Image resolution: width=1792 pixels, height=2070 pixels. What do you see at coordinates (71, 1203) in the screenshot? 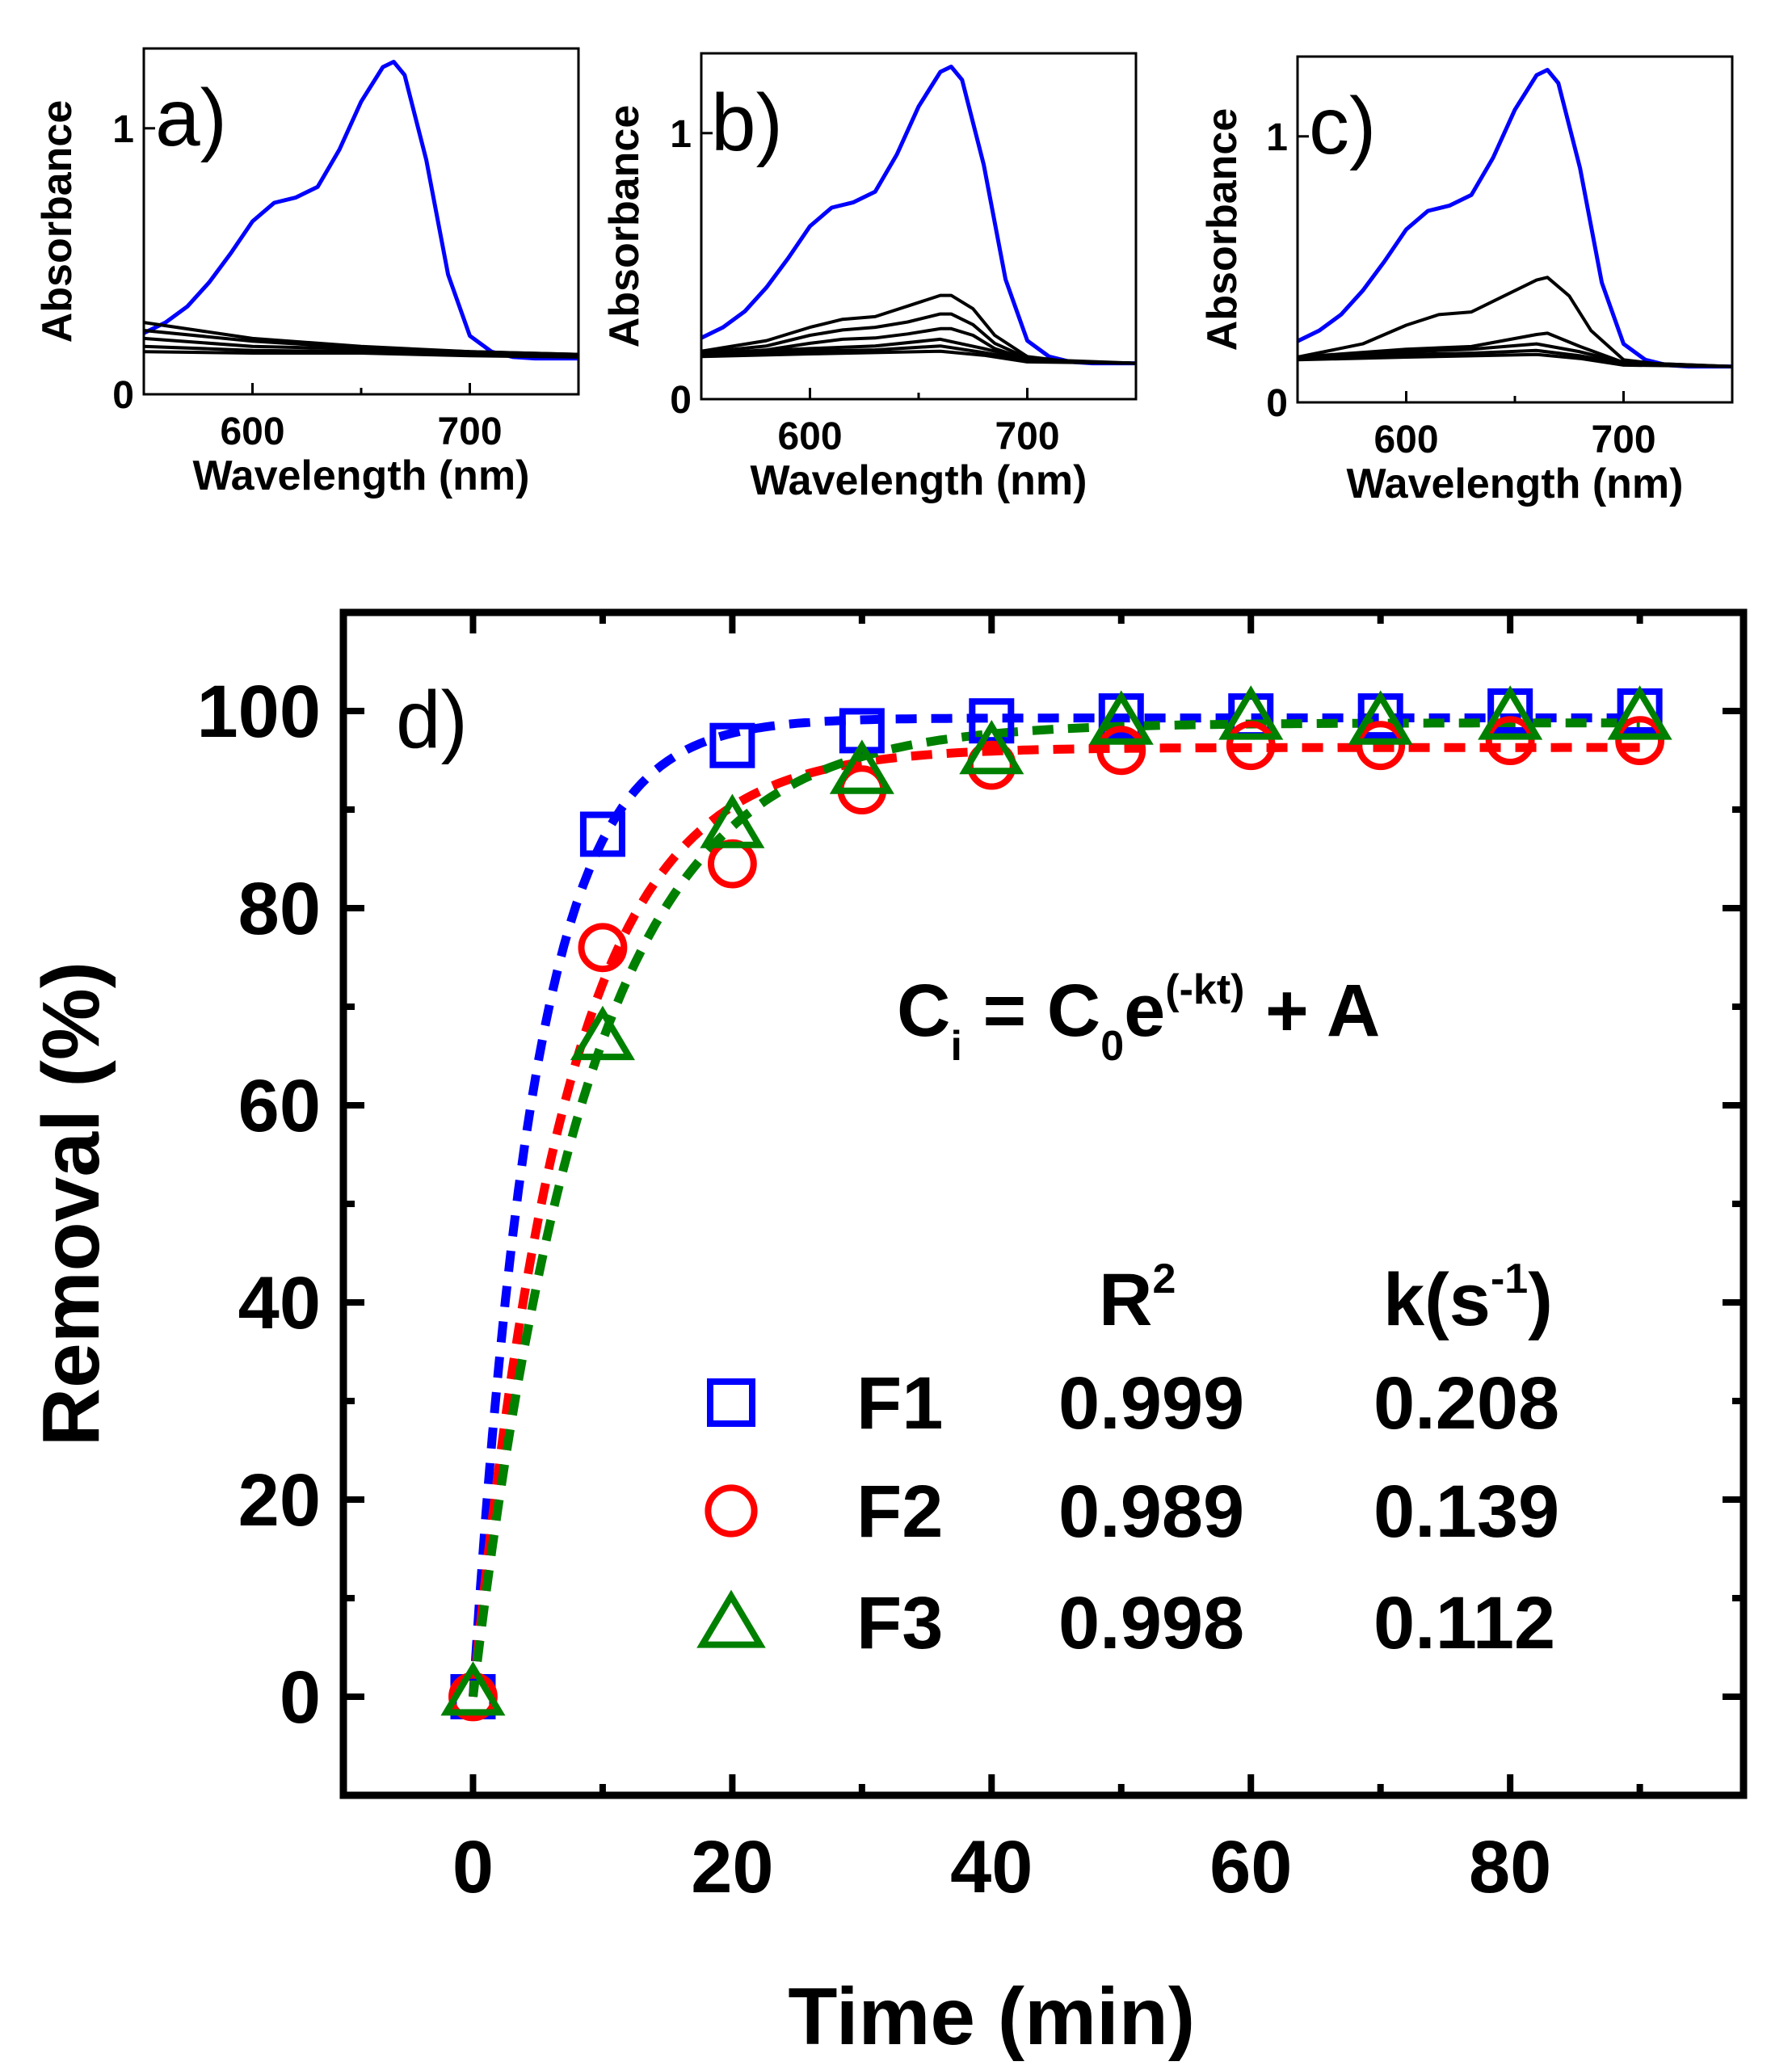
I see `y-axis-label: Removal (%)` at bounding box center [71, 1203].